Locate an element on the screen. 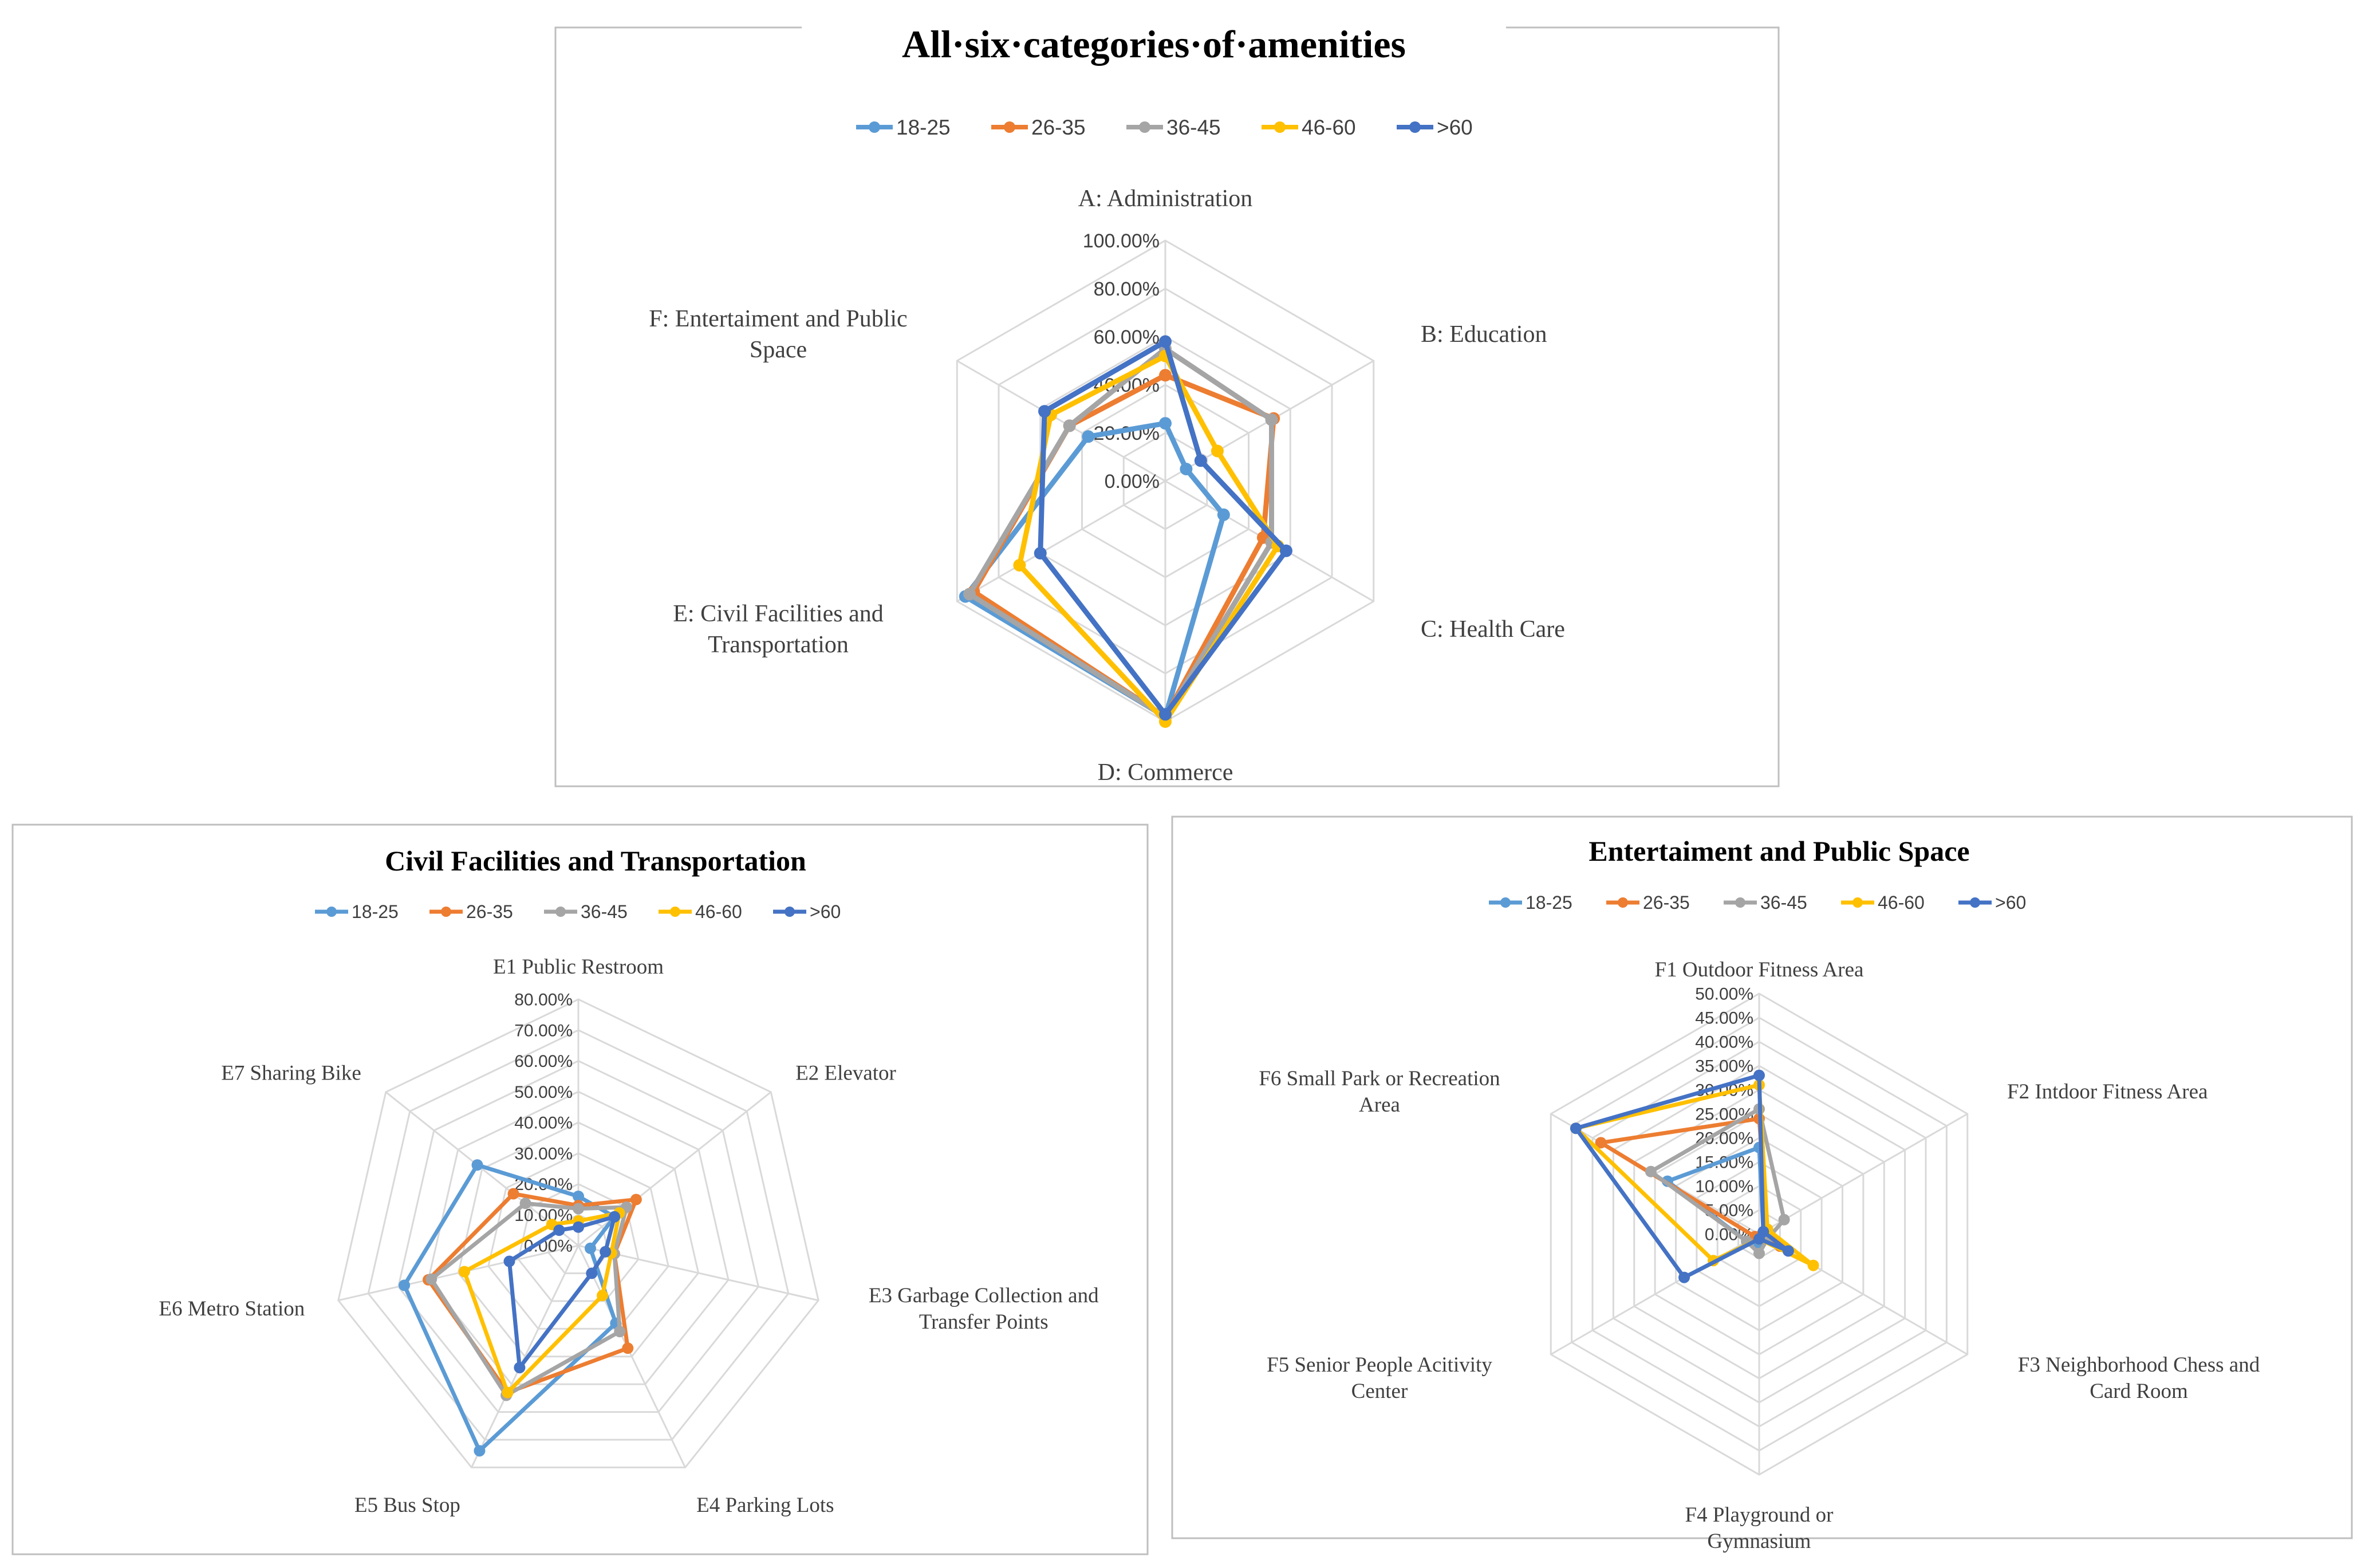 The width and height of the screenshot is (2365, 1568). axis-label: E4 Parking Lots is located at coordinates (765, 1505).